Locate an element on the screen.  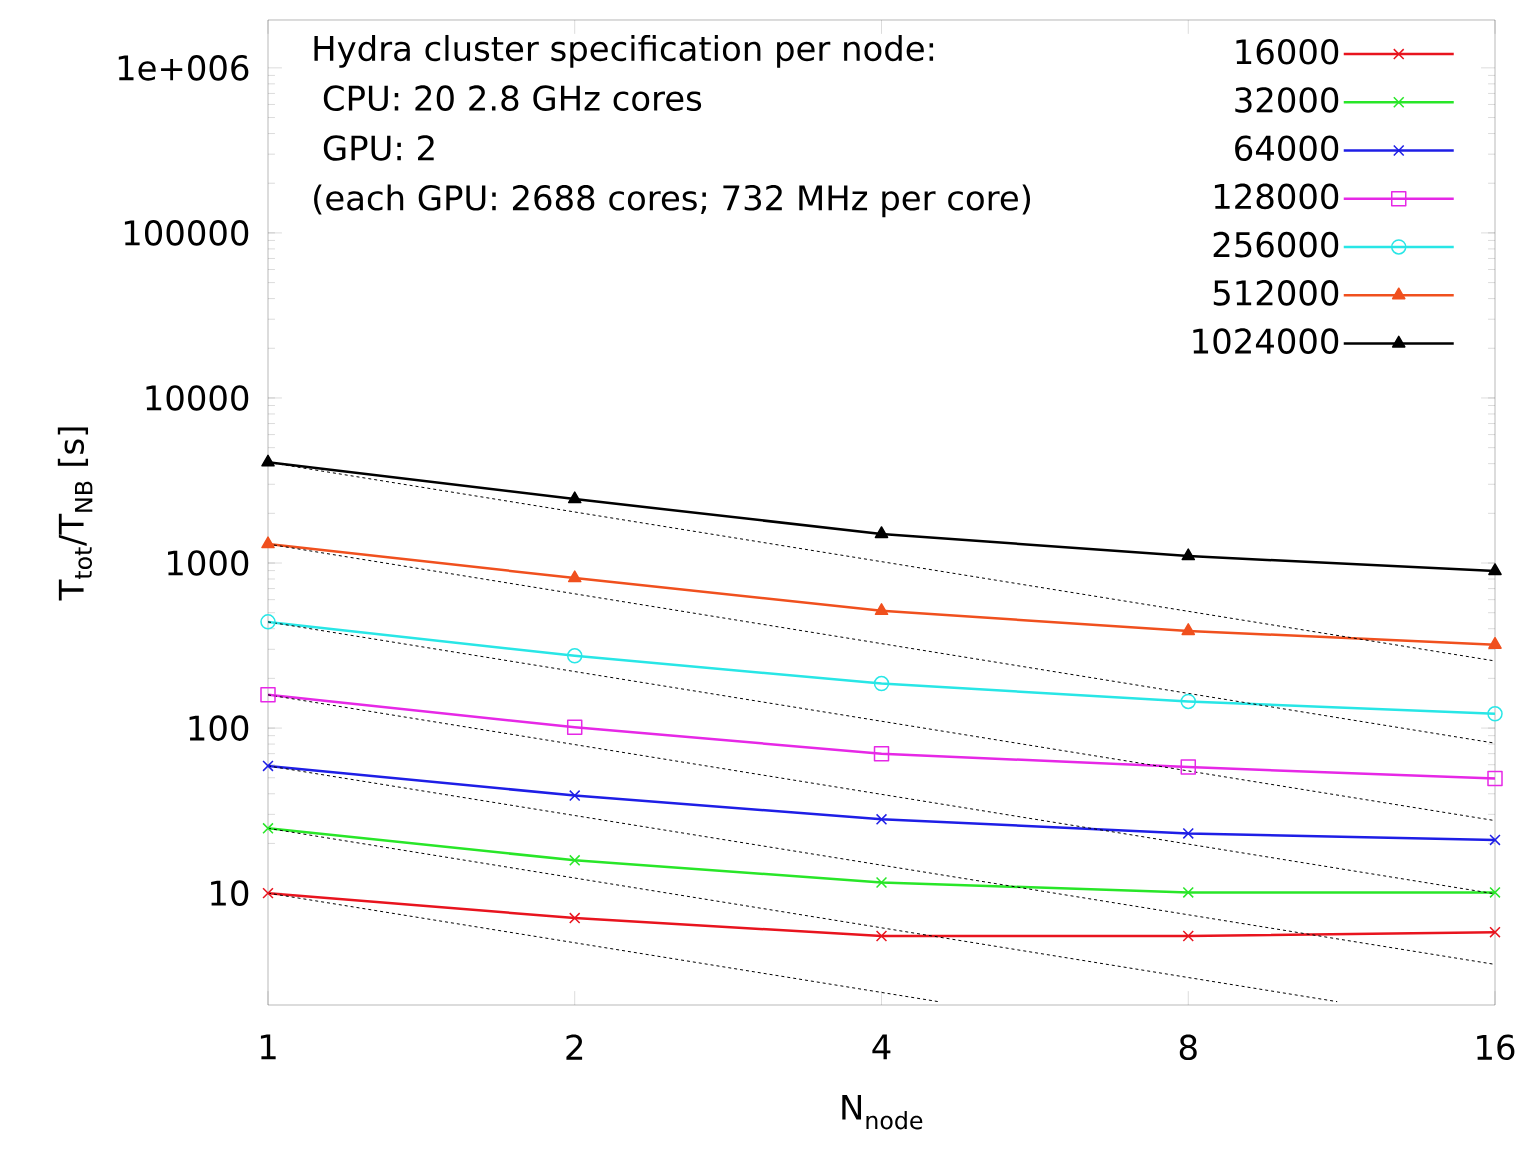
annotation: (each GPU: 2688 cores; 732 MHz per core) is located at coordinates (672, 201).